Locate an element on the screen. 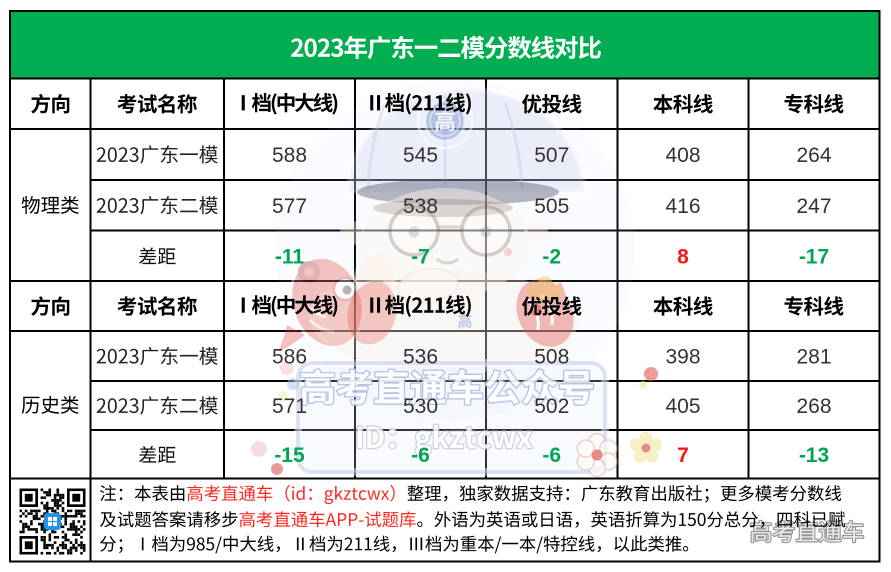  svg-text: -2 is located at coordinates (551, 256).